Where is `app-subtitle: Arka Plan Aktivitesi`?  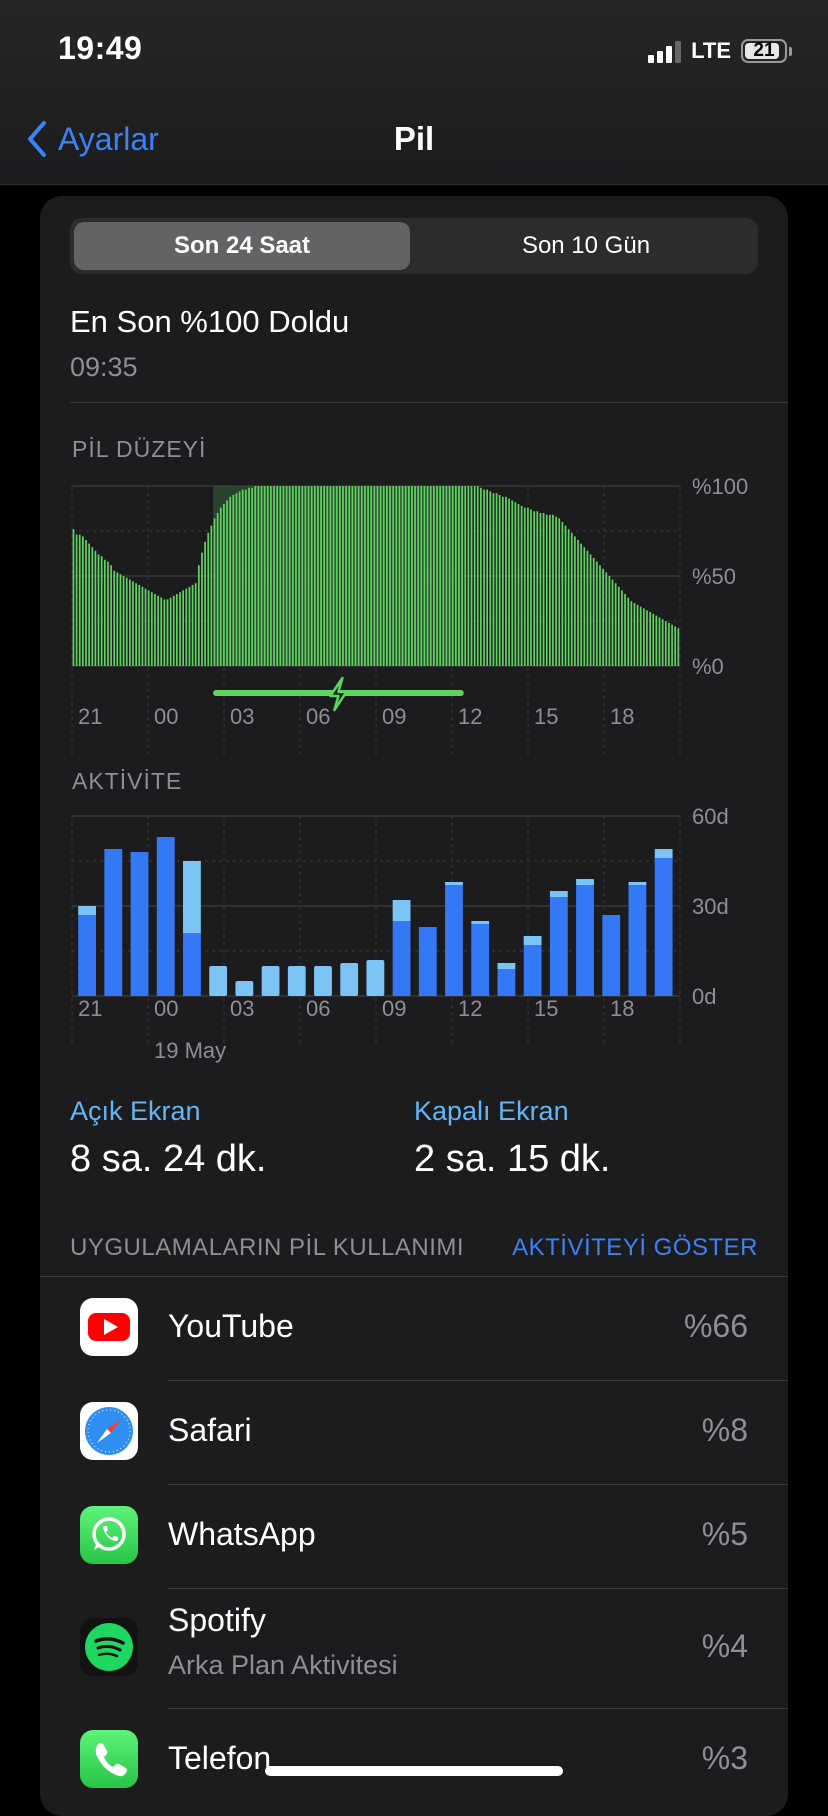 app-subtitle: Arka Plan Aktivitesi is located at coordinates (283, 1665).